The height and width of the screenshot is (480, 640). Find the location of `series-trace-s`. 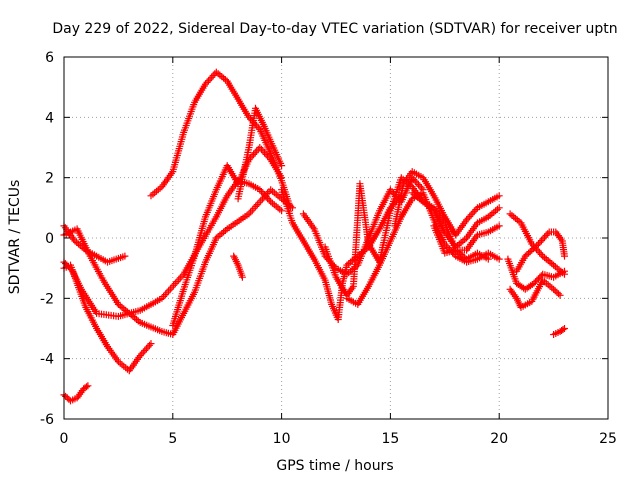

series-trace-s is located at coordinates (535, 293).